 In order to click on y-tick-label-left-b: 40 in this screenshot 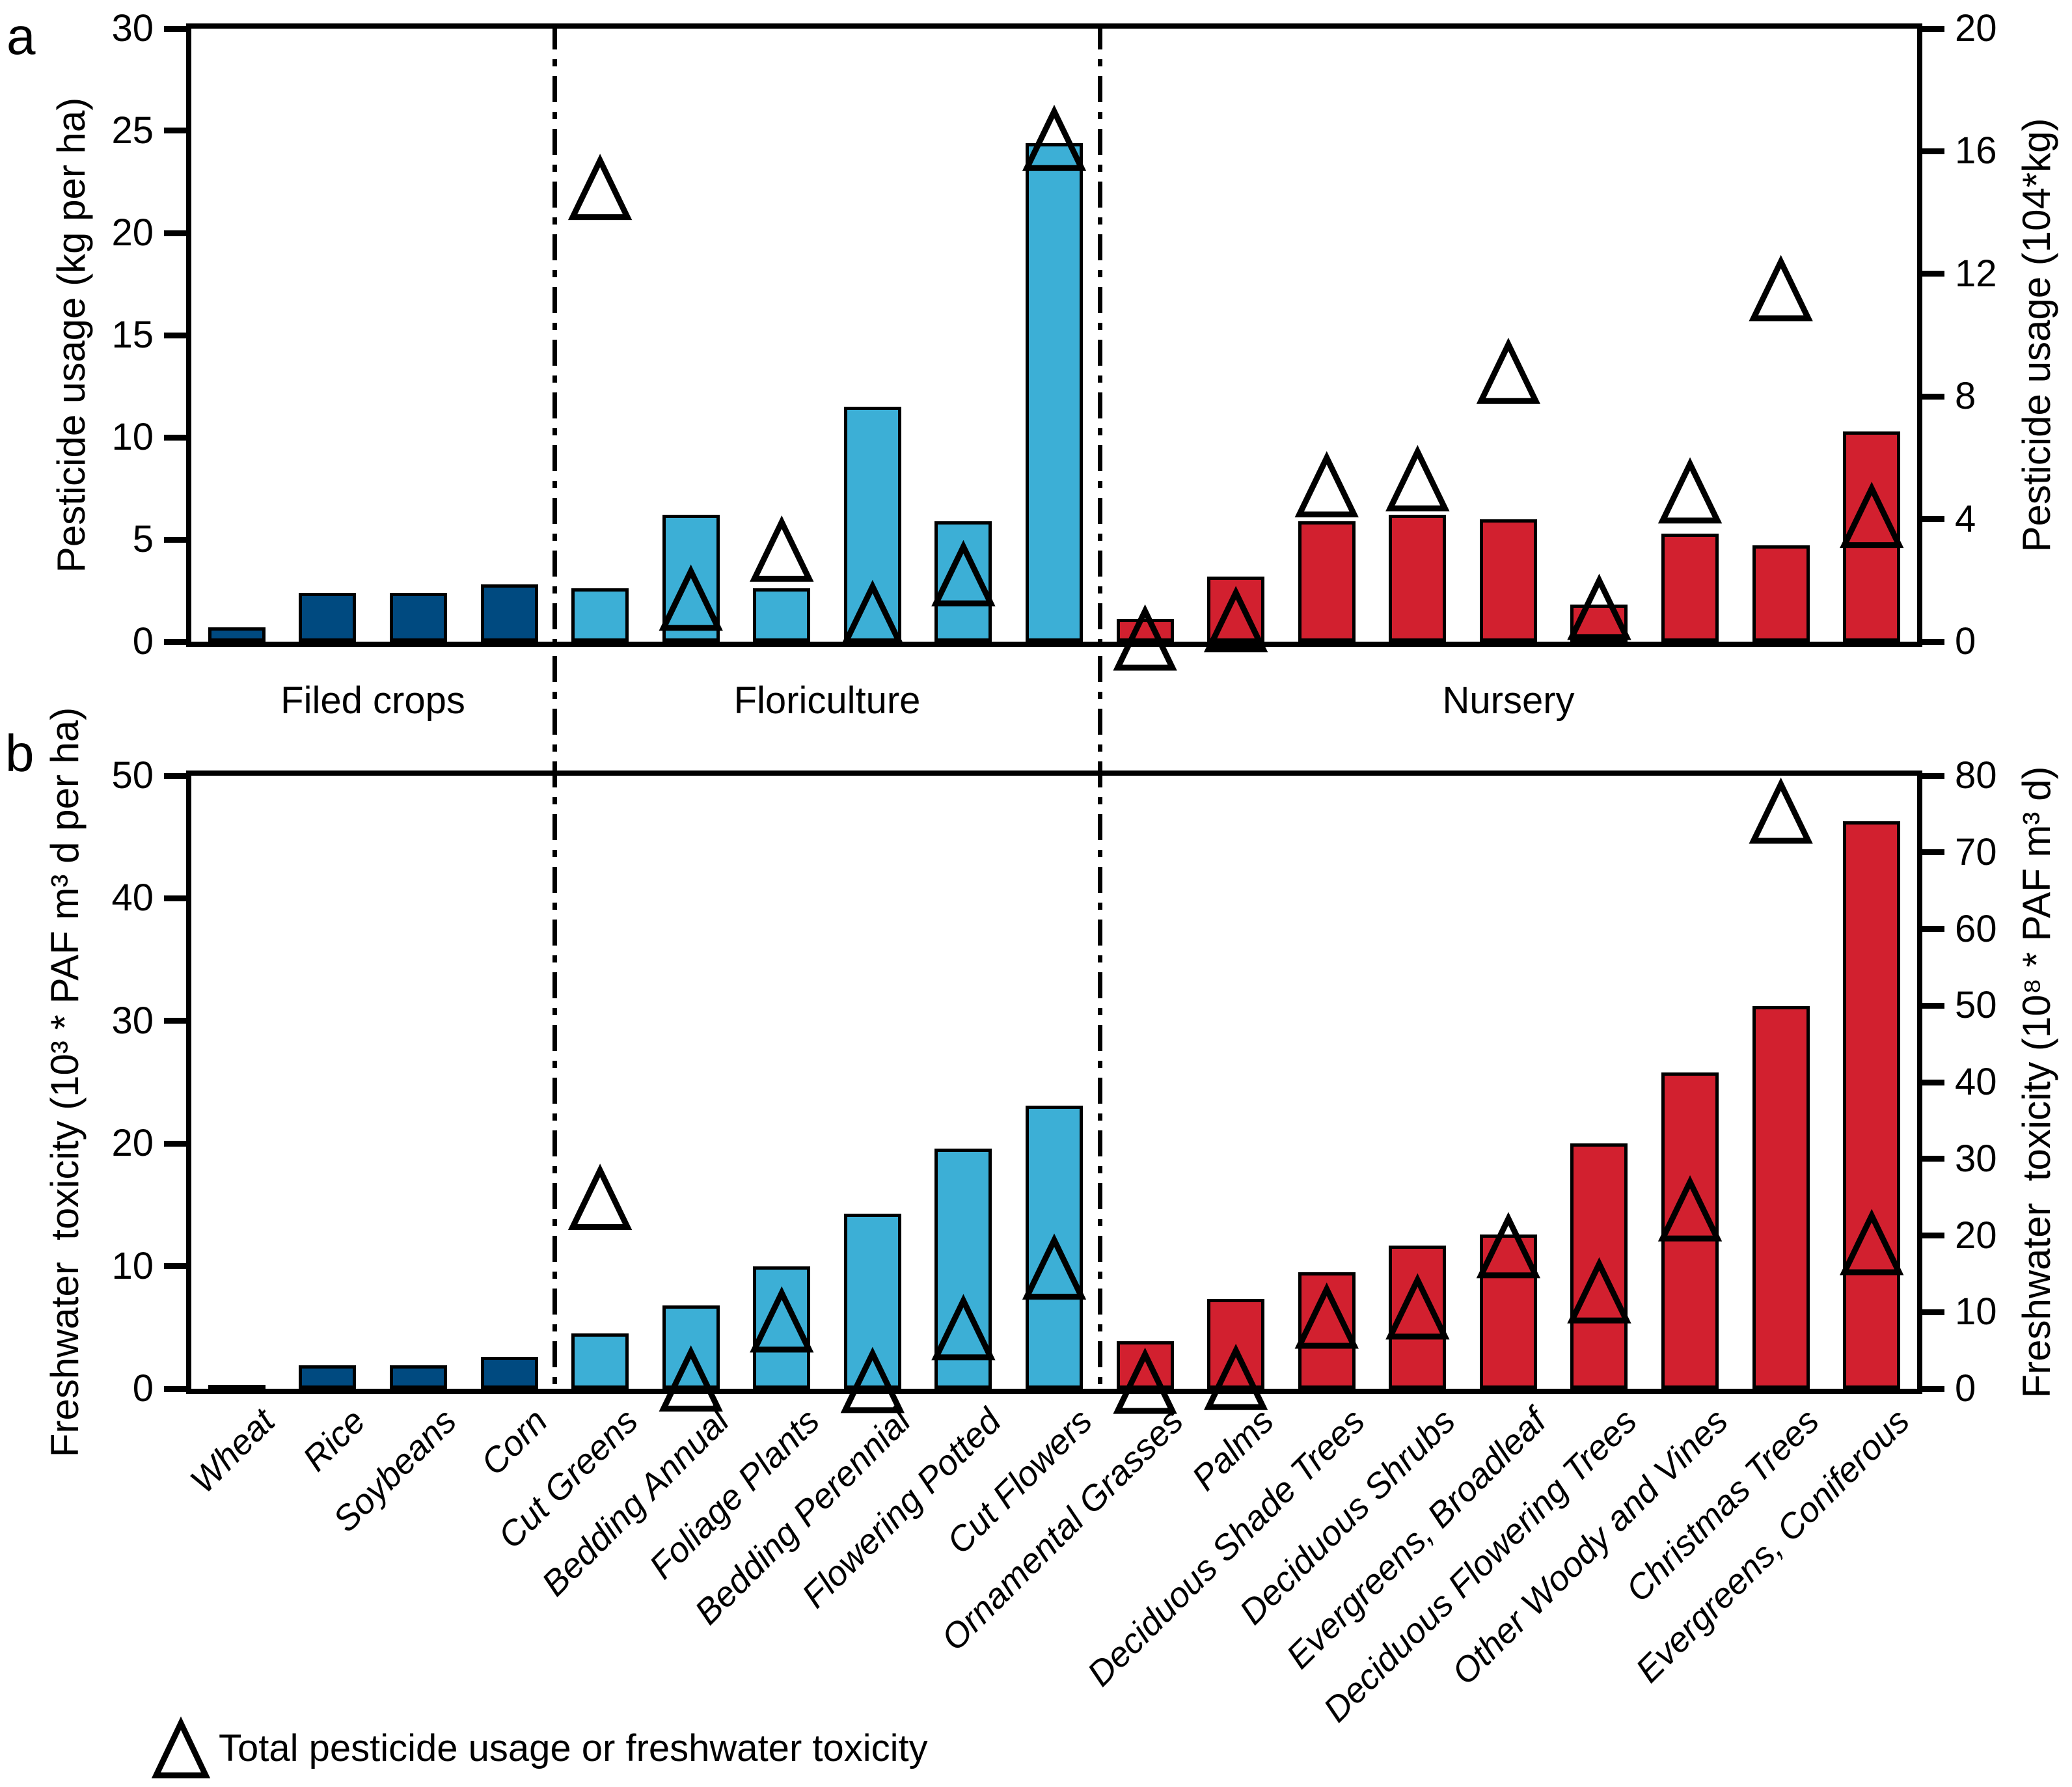, I will do `click(132, 898)`.